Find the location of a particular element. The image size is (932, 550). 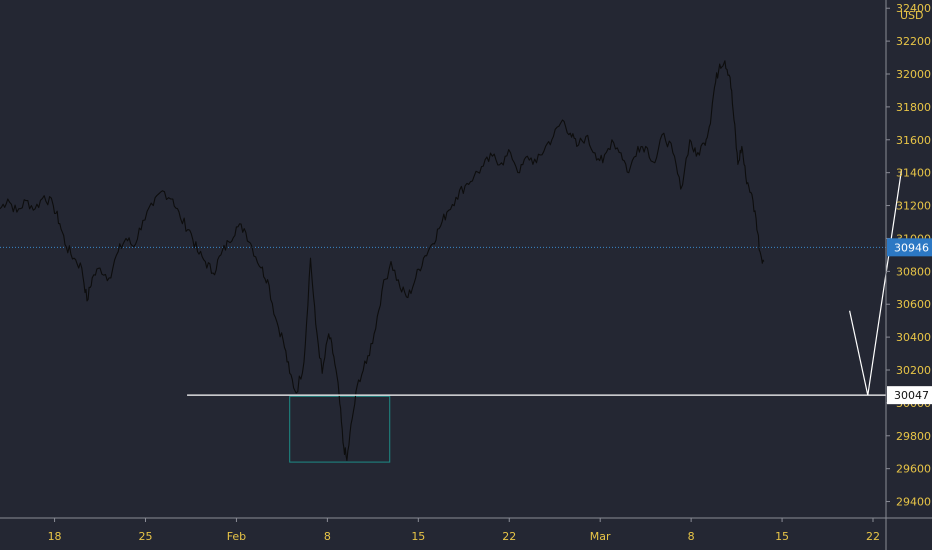

current-price-badge-bg is located at coordinates (909, 247).